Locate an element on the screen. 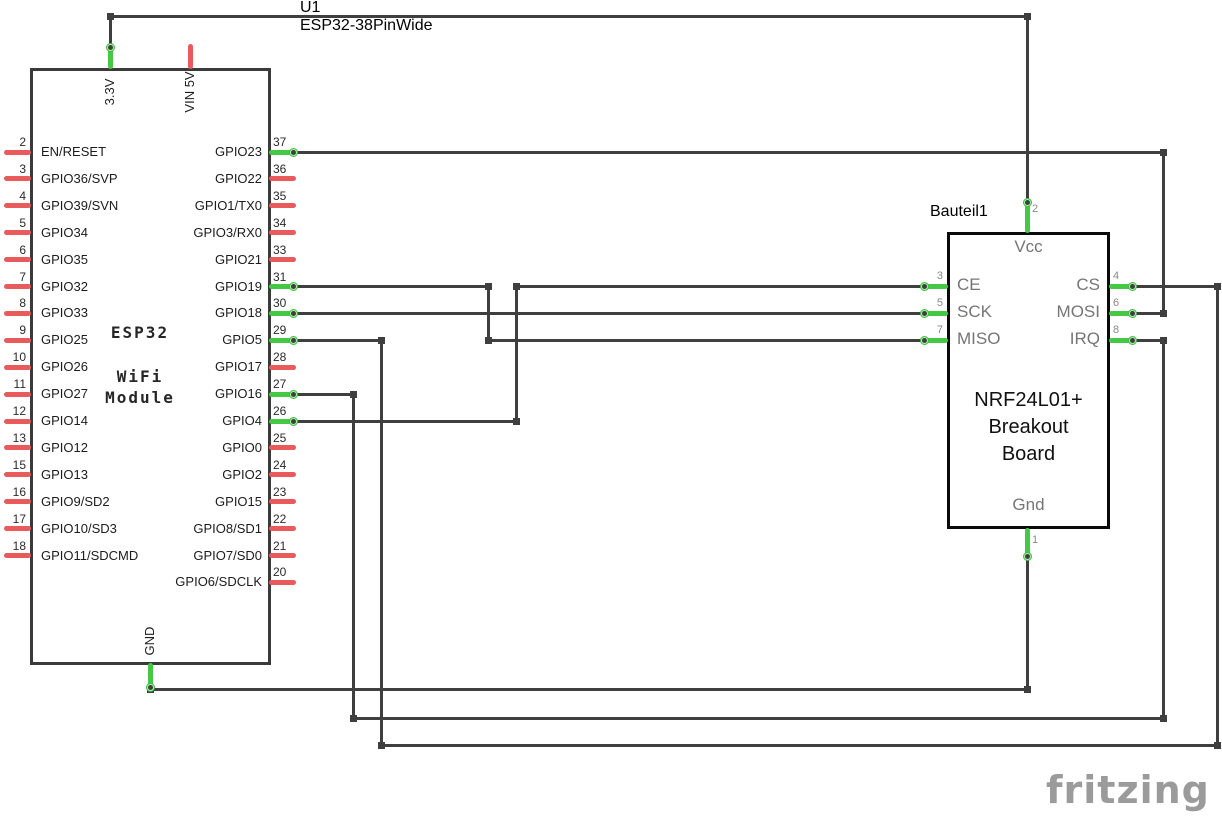  esp32-pin-12-number: 12 is located at coordinates (19, 411).